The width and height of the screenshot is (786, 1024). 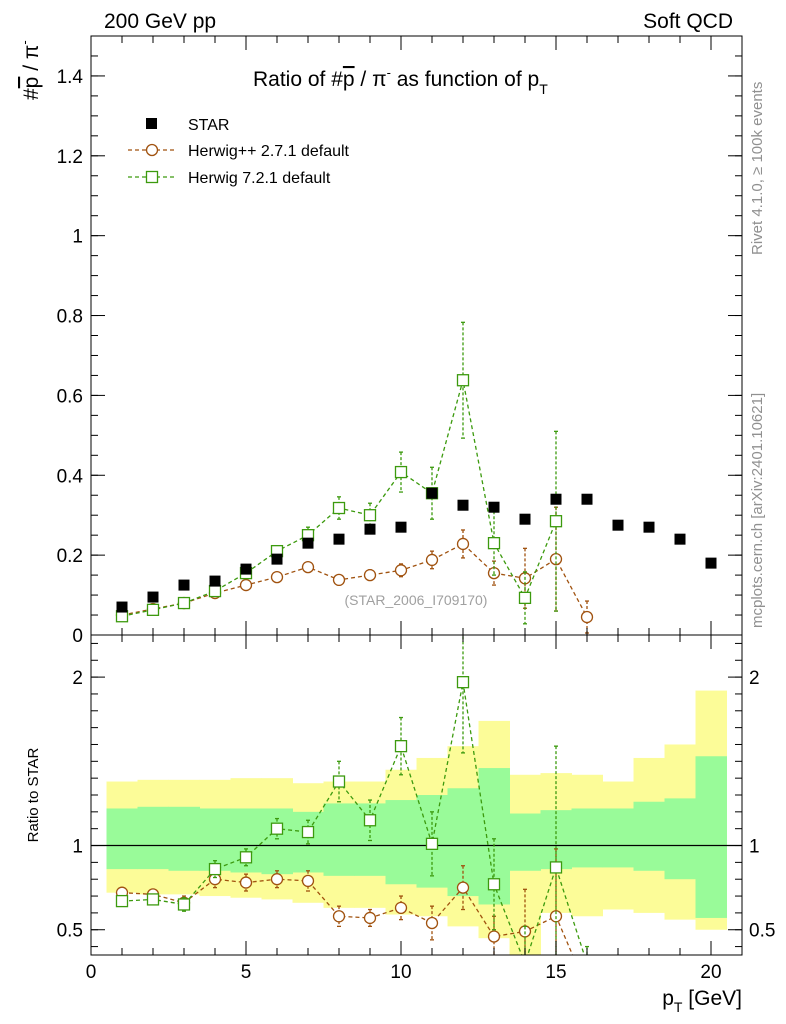 What do you see at coordinates (678, 1007) in the screenshot?
I see `xlabel-sub: T` at bounding box center [678, 1007].